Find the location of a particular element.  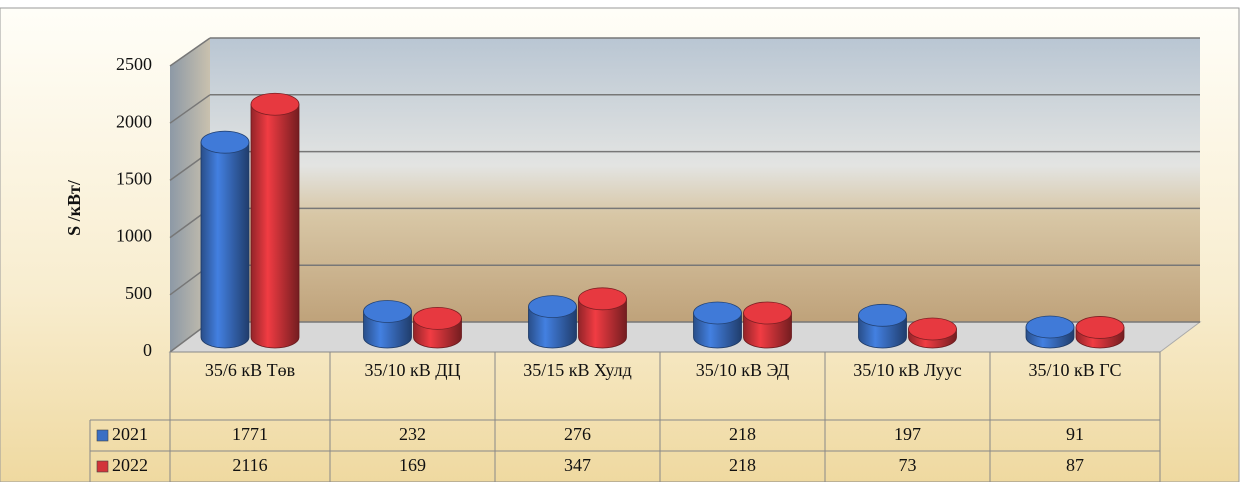

legend-label: 2021 is located at coordinates (130, 434).